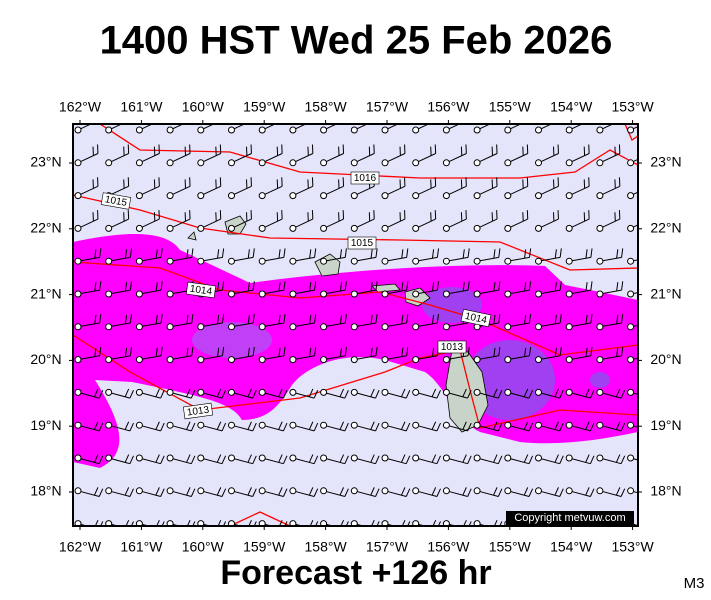  What do you see at coordinates (201, 290) in the screenshot?
I see `isobar-label-box` at bounding box center [201, 290].